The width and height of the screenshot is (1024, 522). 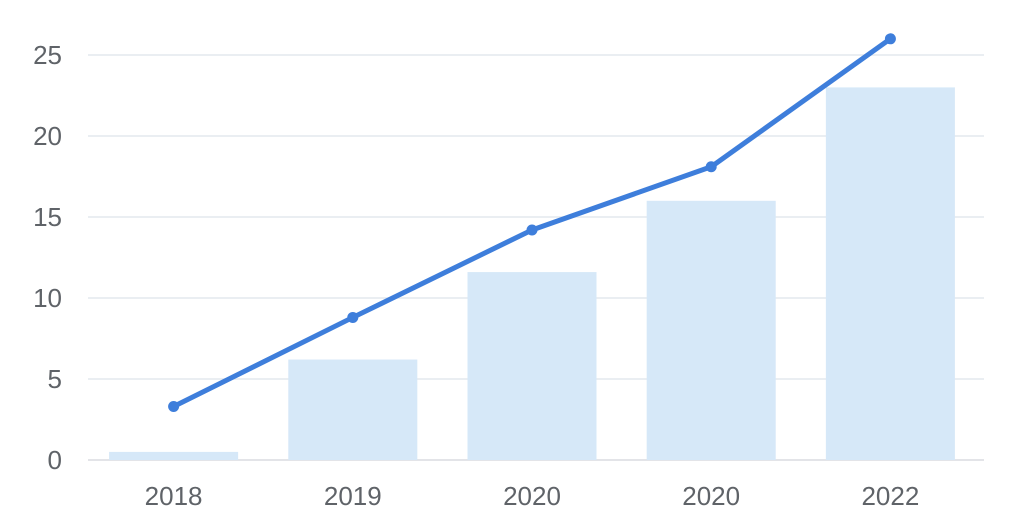 What do you see at coordinates (890, 496) in the screenshot?
I see `x-tick-label: 2022` at bounding box center [890, 496].